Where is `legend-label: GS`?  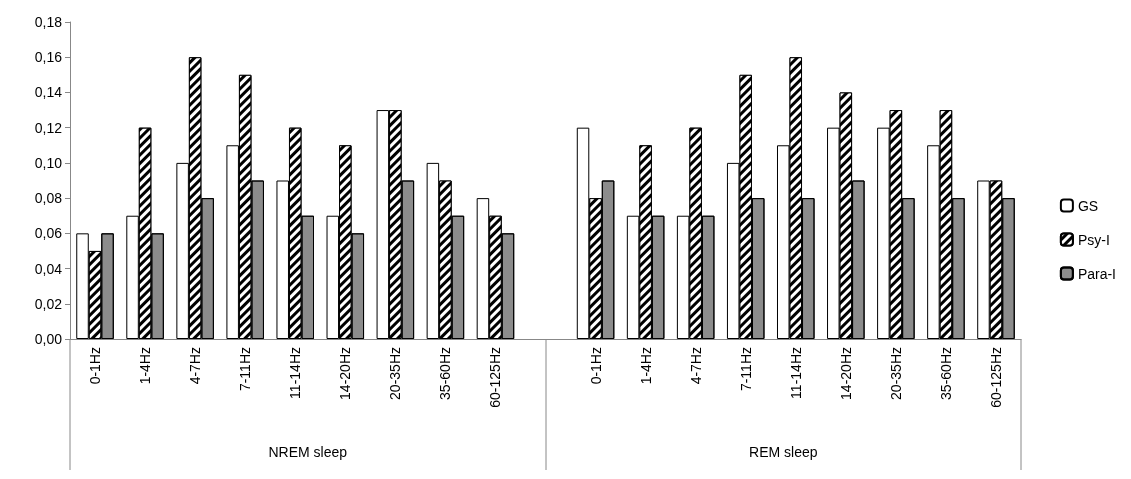
legend-label: GS is located at coordinates (1088, 205).